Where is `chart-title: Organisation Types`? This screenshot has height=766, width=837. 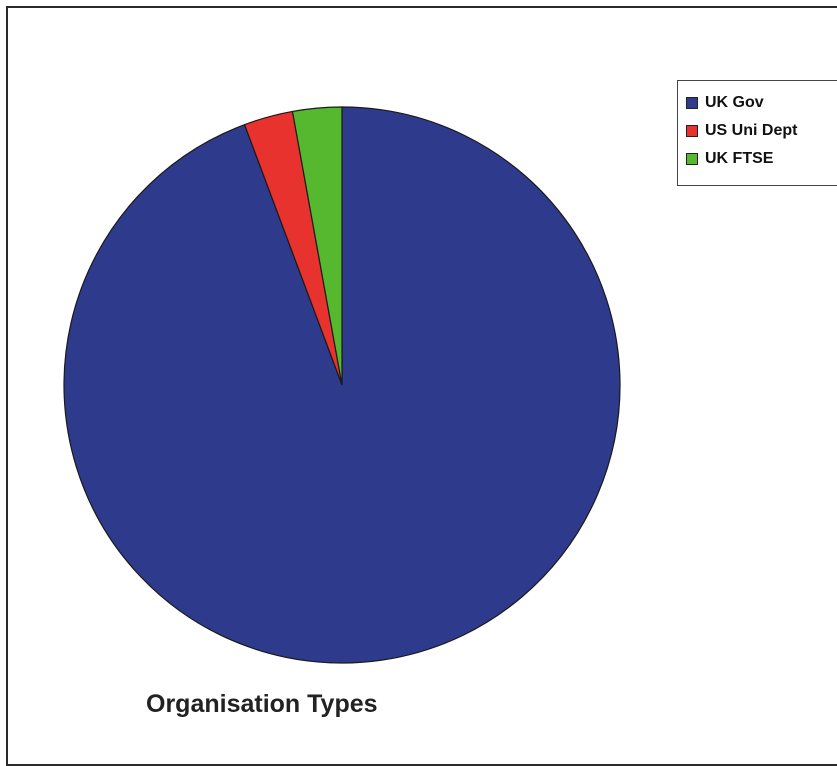
chart-title: Organisation Types is located at coordinates (262, 704).